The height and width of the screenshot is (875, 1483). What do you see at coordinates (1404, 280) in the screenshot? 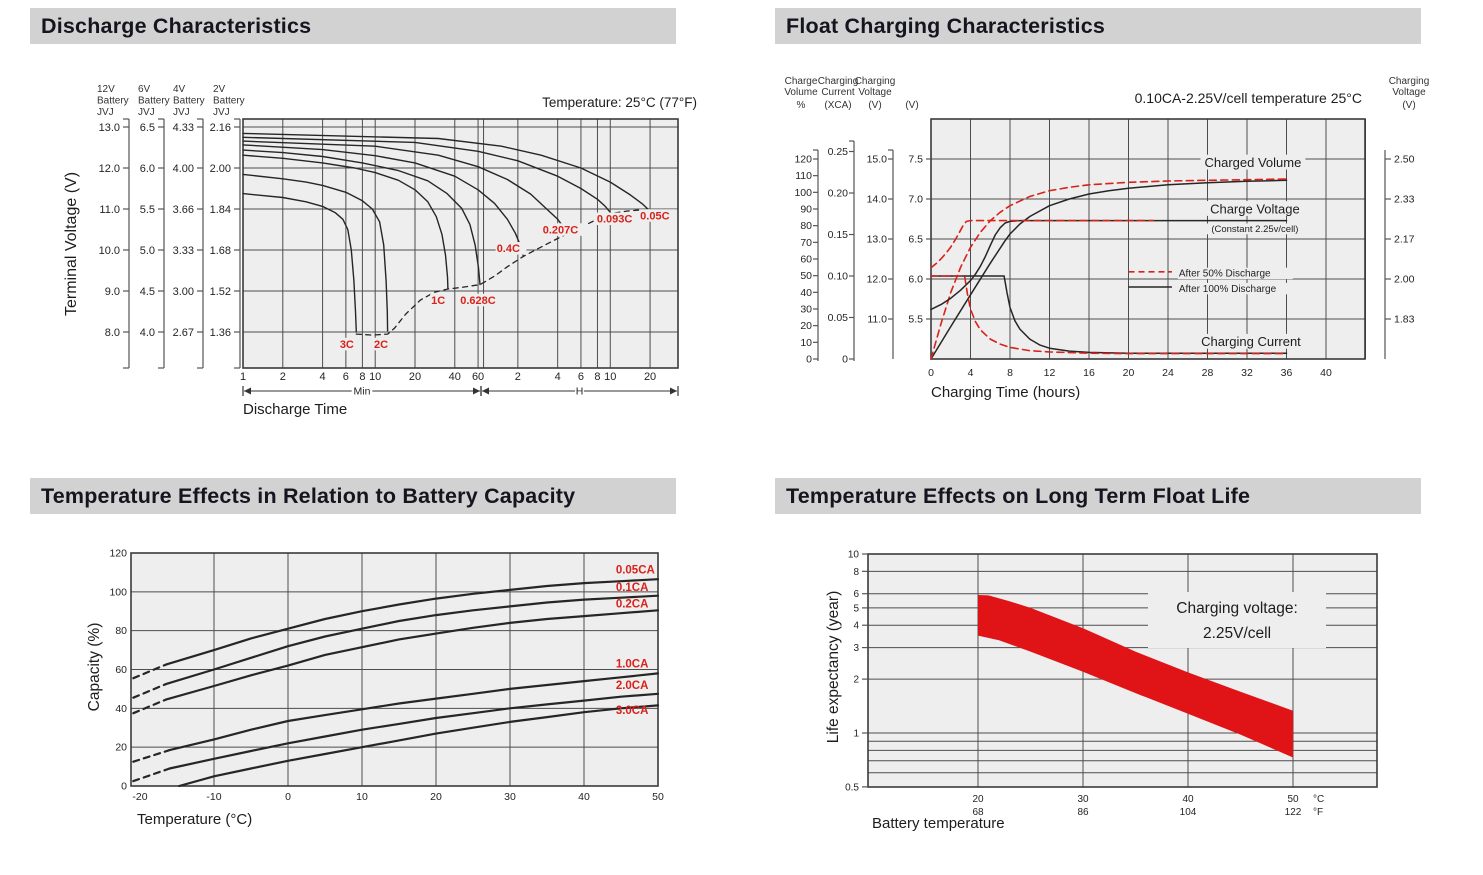
I see `svg-text: 2.00` at bounding box center [1404, 280].